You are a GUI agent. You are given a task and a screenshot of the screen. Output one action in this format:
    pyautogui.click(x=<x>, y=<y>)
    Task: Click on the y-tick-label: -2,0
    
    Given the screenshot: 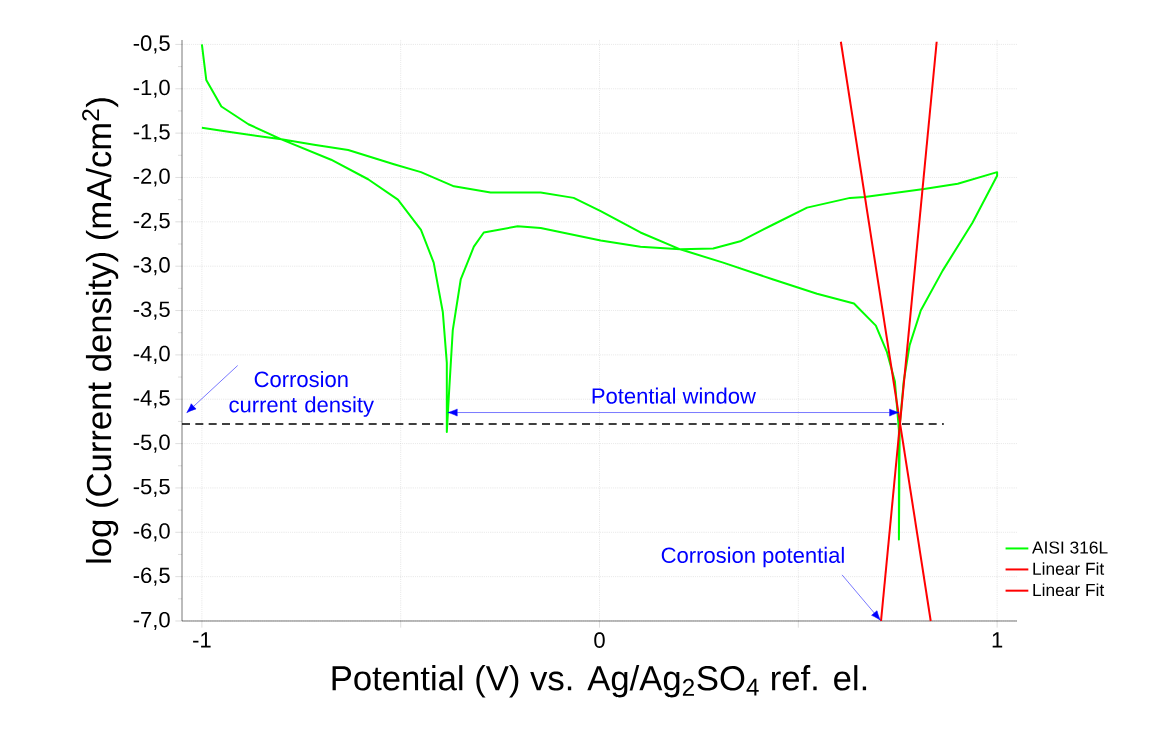 What is the action you would take?
    pyautogui.click(x=151, y=177)
    